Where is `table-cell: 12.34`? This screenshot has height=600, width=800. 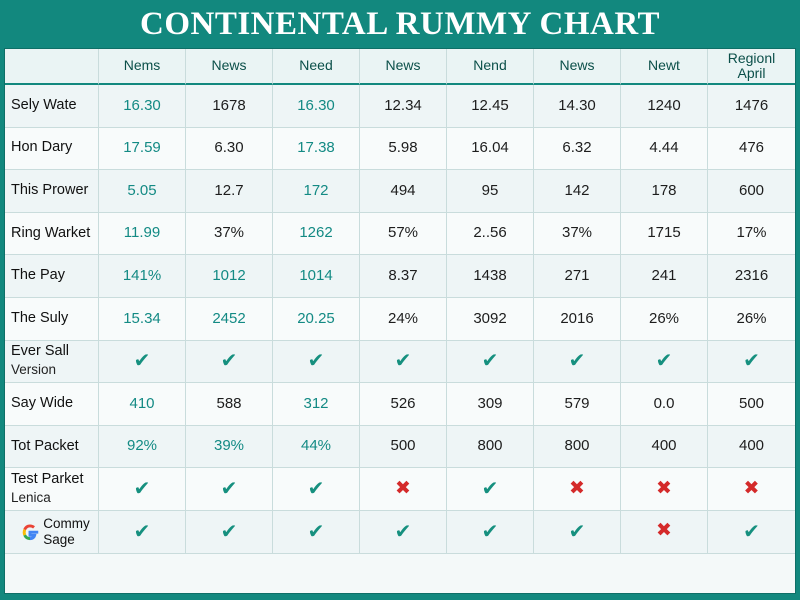
table-cell: 12.34 is located at coordinates (403, 106).